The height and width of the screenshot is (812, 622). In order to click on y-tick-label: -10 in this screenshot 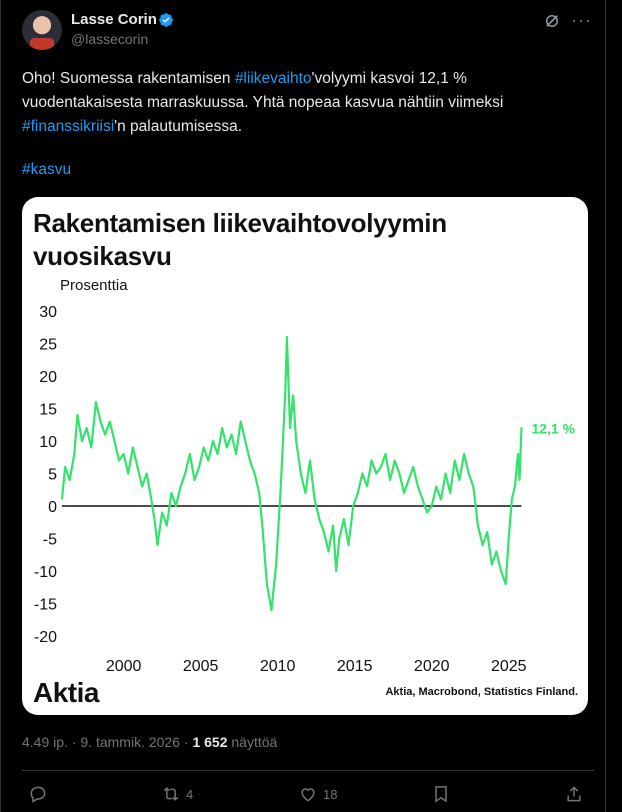, I will do `click(45, 572)`.